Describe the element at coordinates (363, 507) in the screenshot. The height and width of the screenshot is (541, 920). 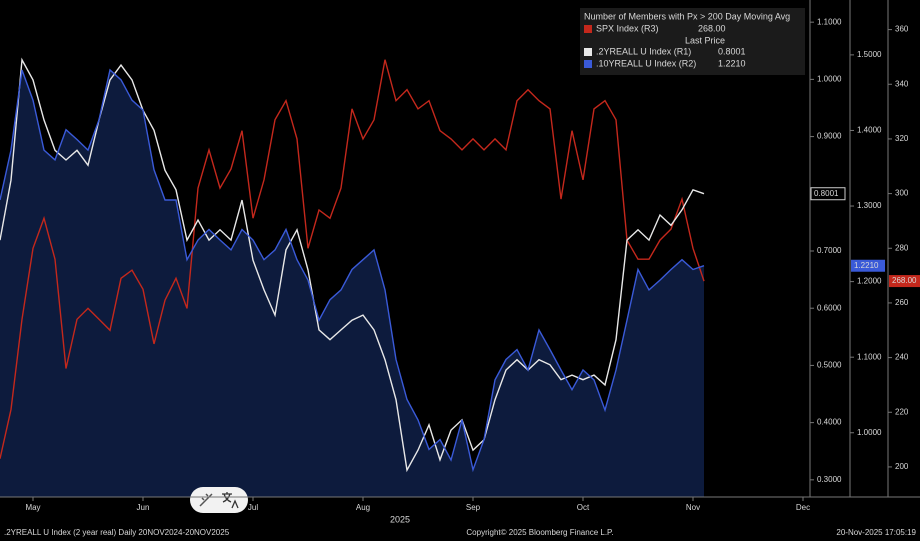
I see `x-tick-label: Aug` at that location.